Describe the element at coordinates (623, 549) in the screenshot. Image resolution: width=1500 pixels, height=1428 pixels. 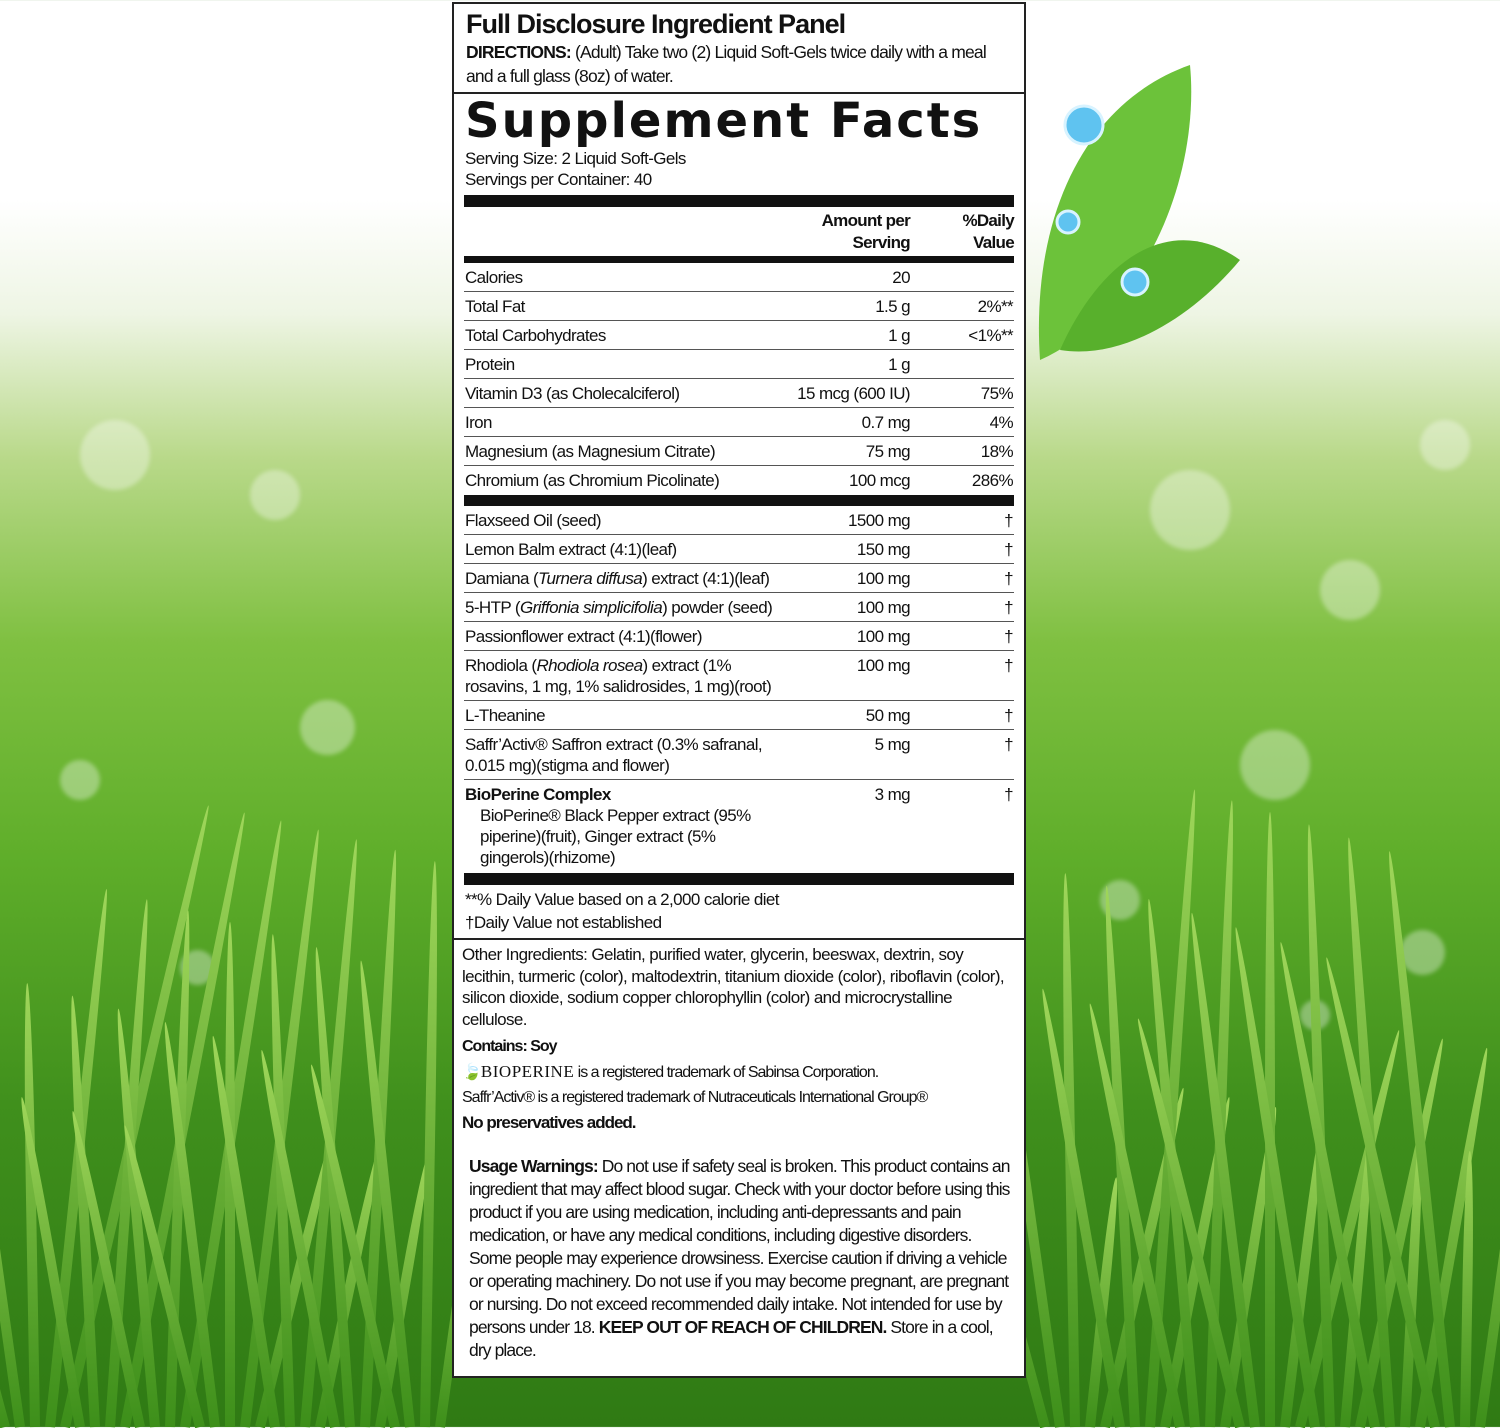
I see `row-name: Lemon Balm extract (4:1)(leaf)` at that location.